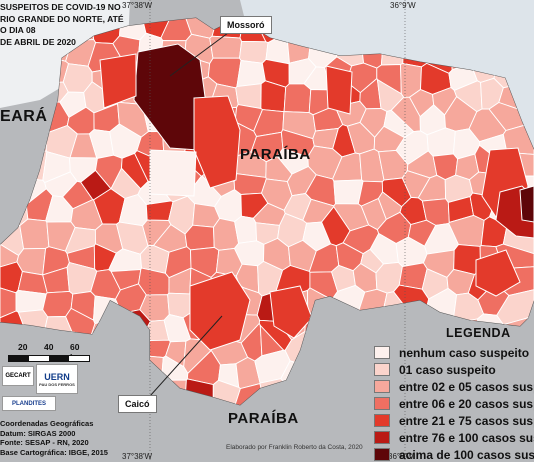  What do you see at coordinates (246, 25) in the screenshot?
I see `callout-mossoro: Mossoró` at bounding box center [246, 25].